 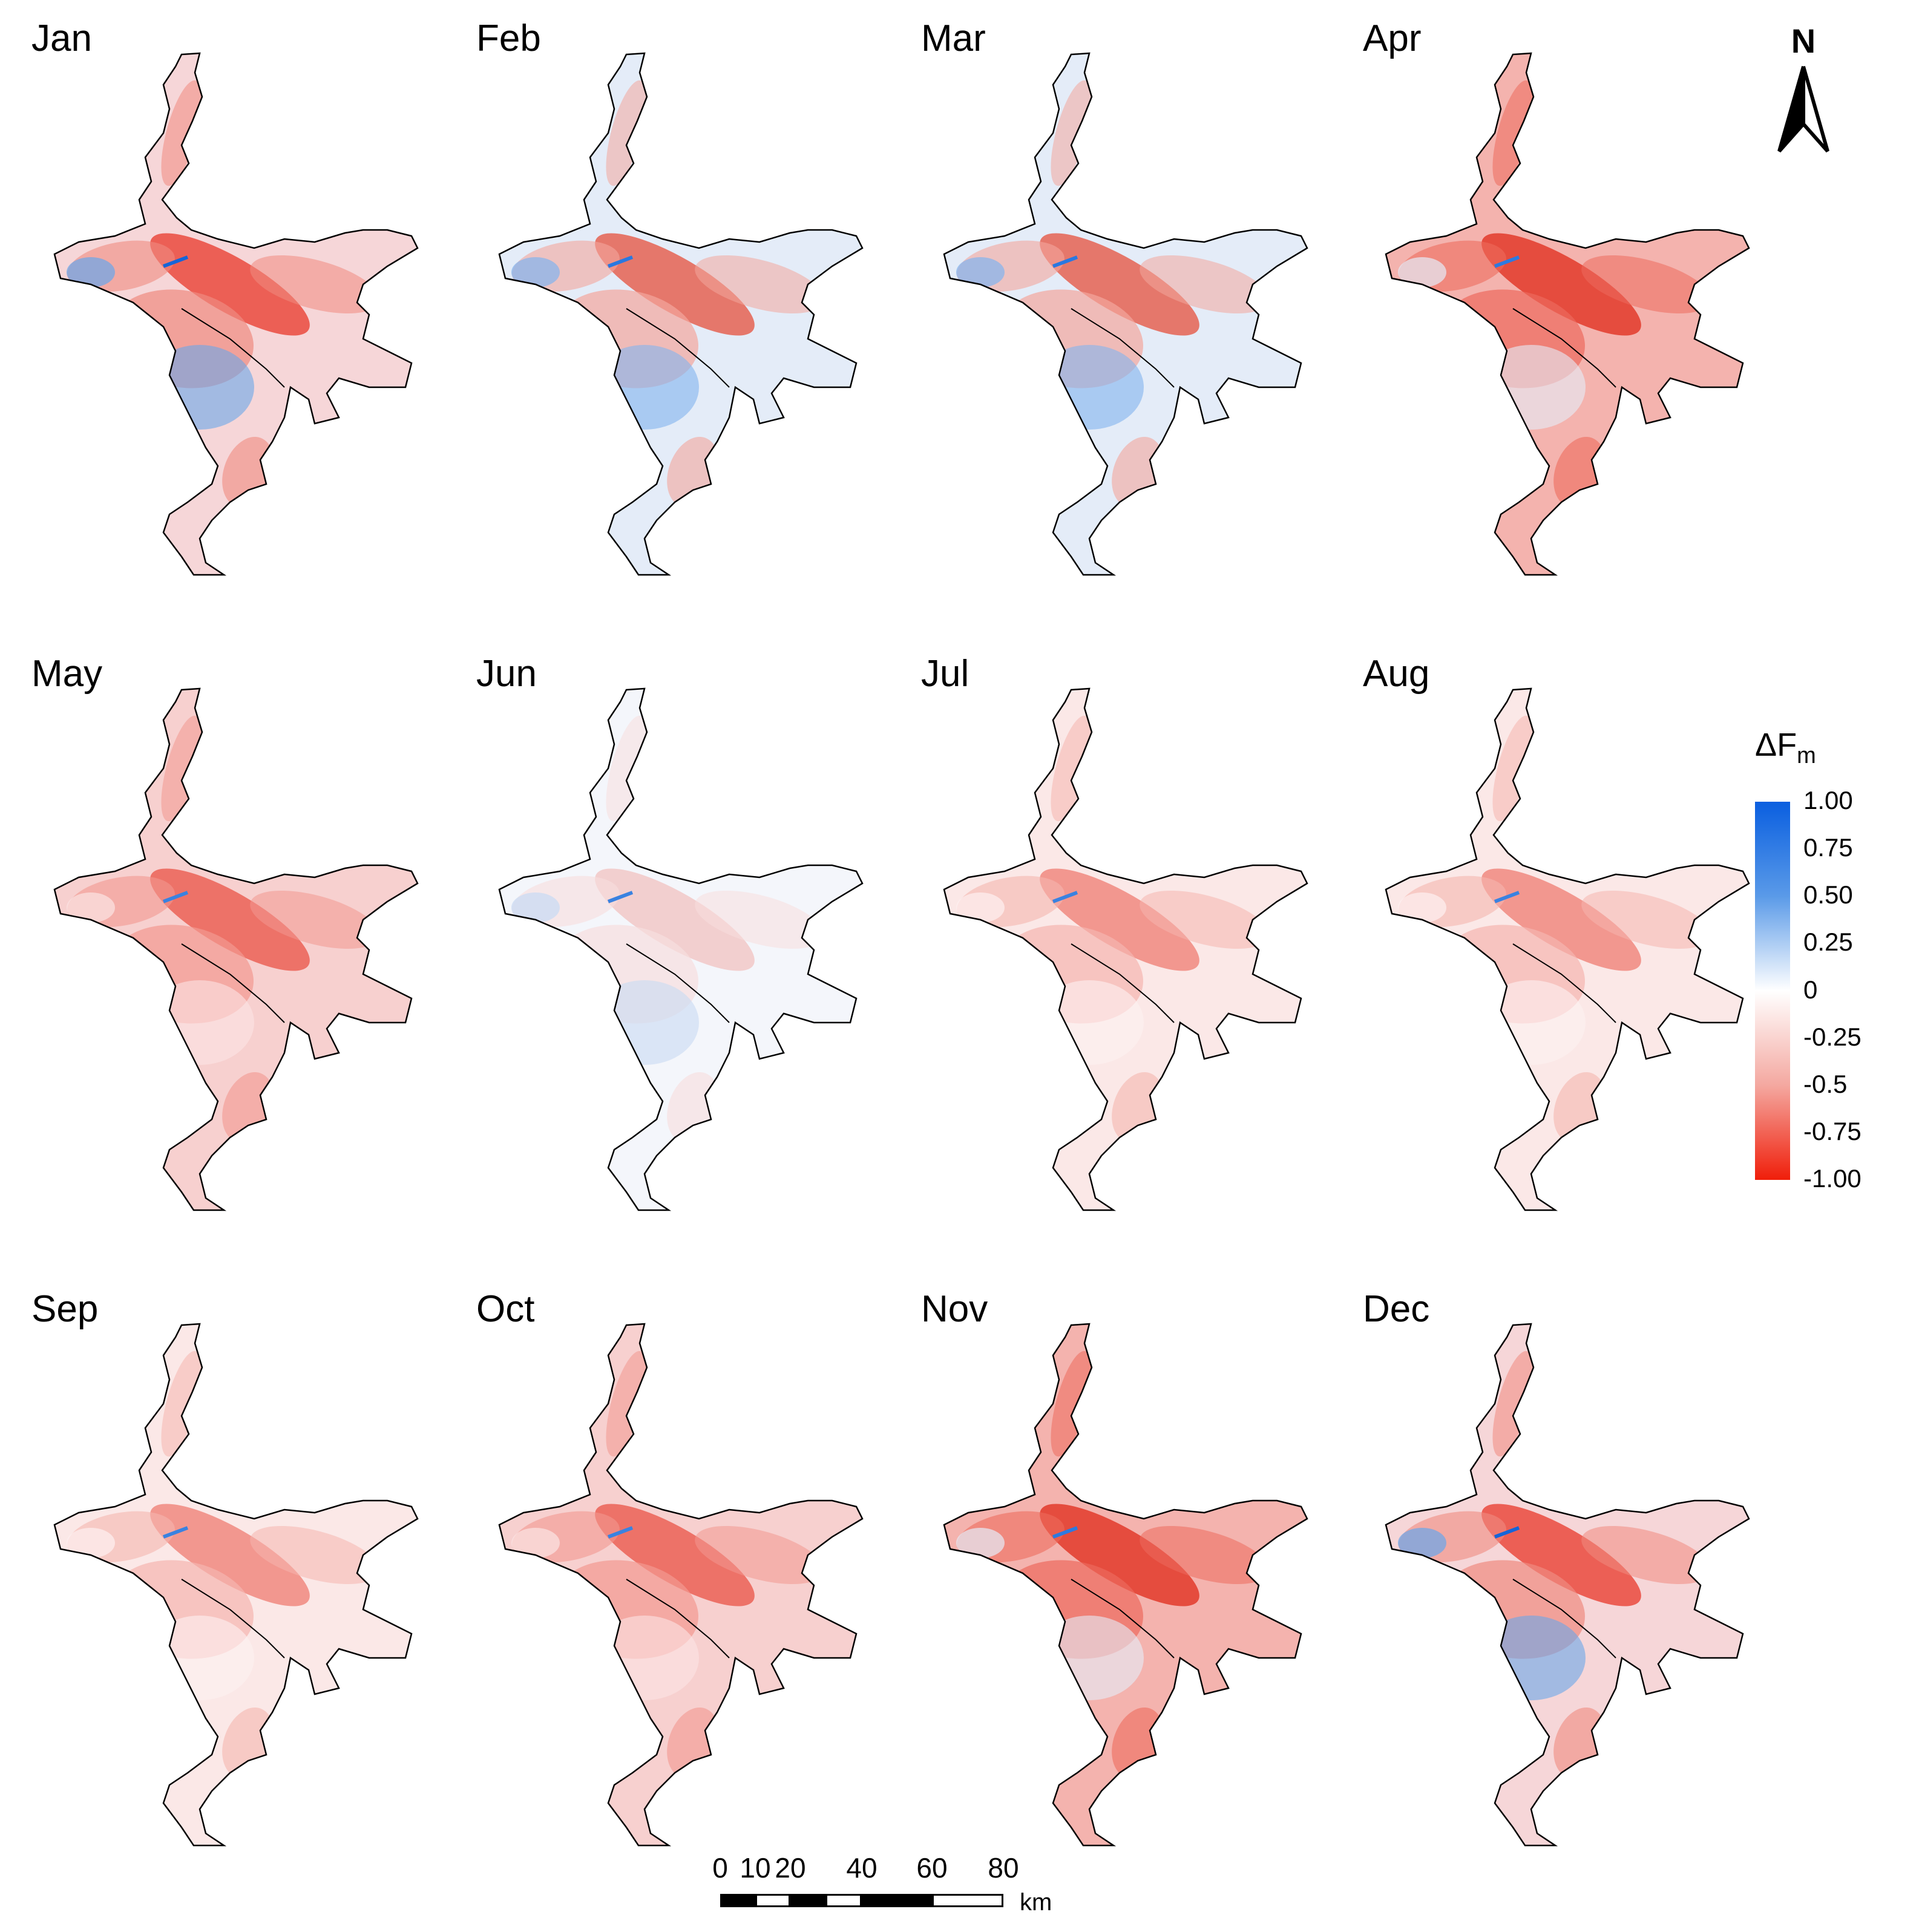 I want to click on panel-month-label: Oct, so click(x=505, y=1309).